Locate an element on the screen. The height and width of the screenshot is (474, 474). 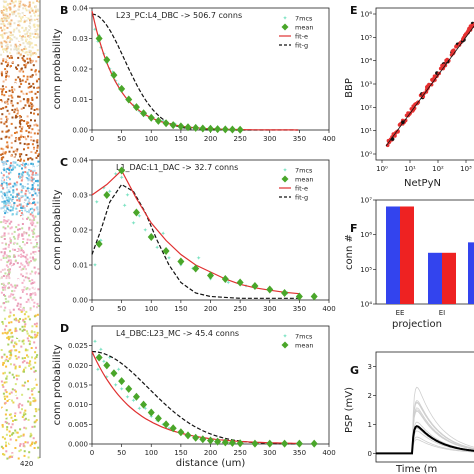
panel-letter: G is located at coordinates (354, 370).